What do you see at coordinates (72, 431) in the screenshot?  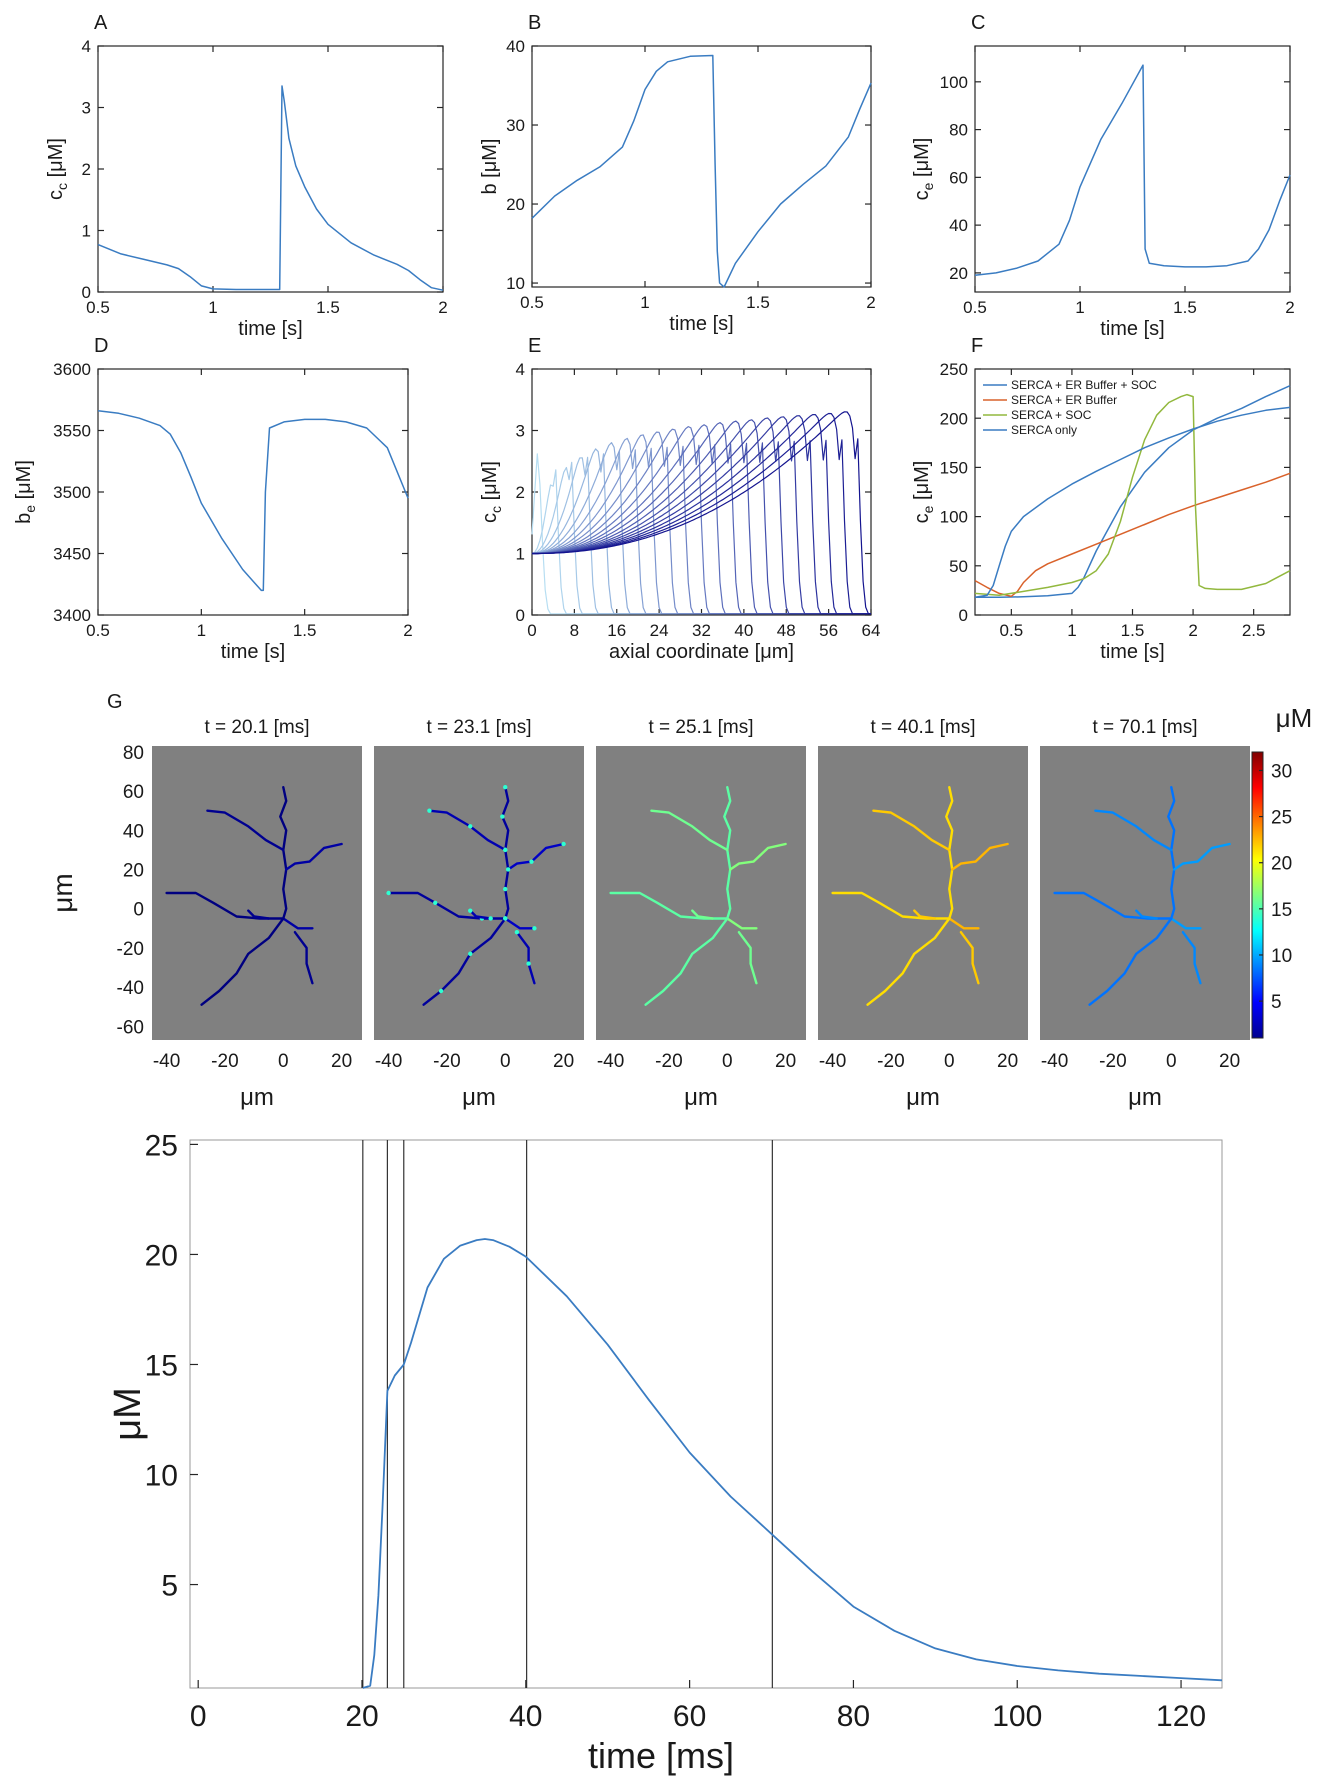 I see `y-tick-label: 3550` at bounding box center [72, 431].